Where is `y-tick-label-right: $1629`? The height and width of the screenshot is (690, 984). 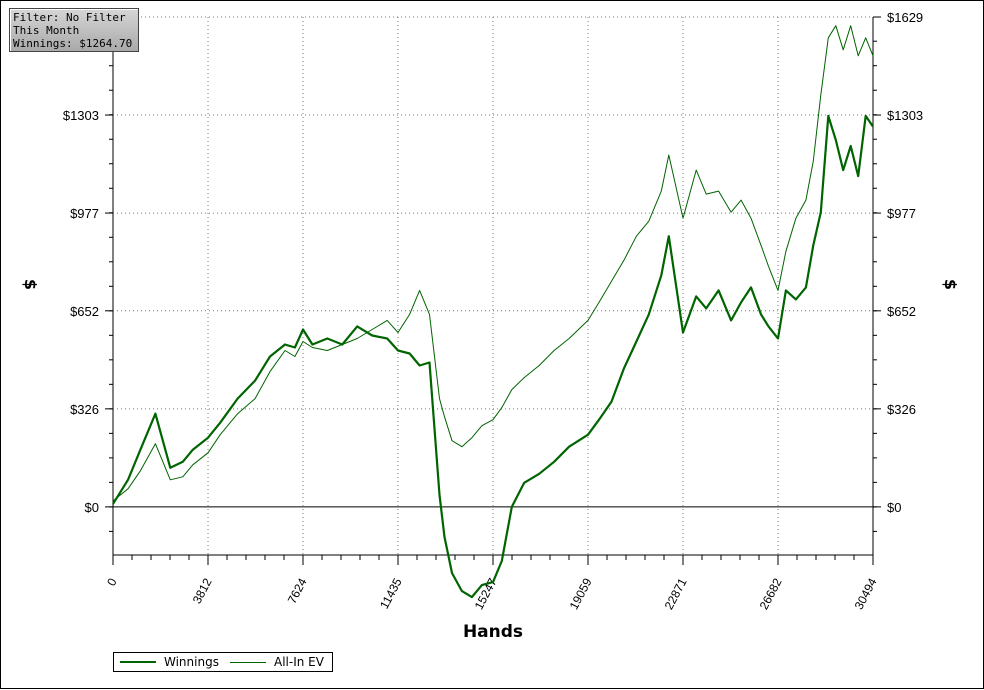 y-tick-label-right: $1629 is located at coordinates (905, 17).